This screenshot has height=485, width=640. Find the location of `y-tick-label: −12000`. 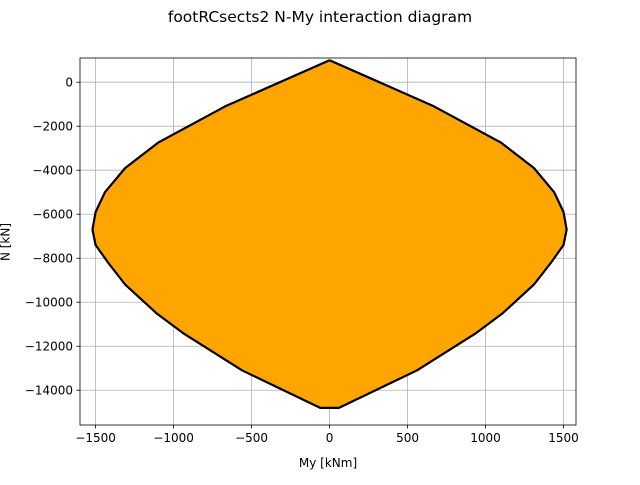

y-tick-label: −12000 is located at coordinates (49, 347).